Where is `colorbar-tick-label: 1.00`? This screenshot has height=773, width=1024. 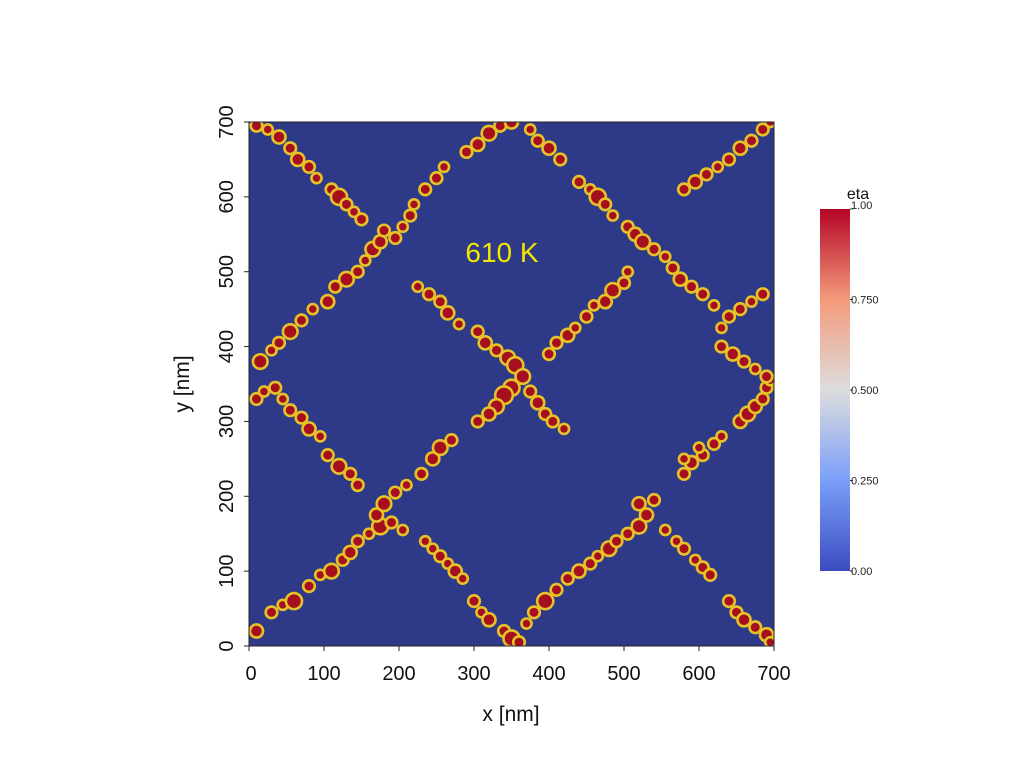
colorbar-tick-label: 1.00 is located at coordinates (861, 206).